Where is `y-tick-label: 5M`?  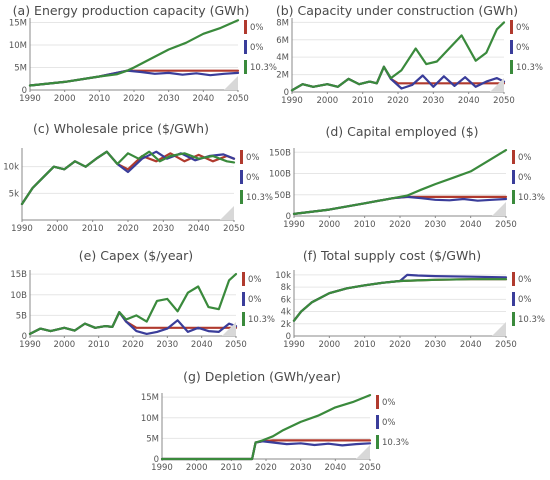
y-tick-label: 5M is located at coordinates (20, 69).